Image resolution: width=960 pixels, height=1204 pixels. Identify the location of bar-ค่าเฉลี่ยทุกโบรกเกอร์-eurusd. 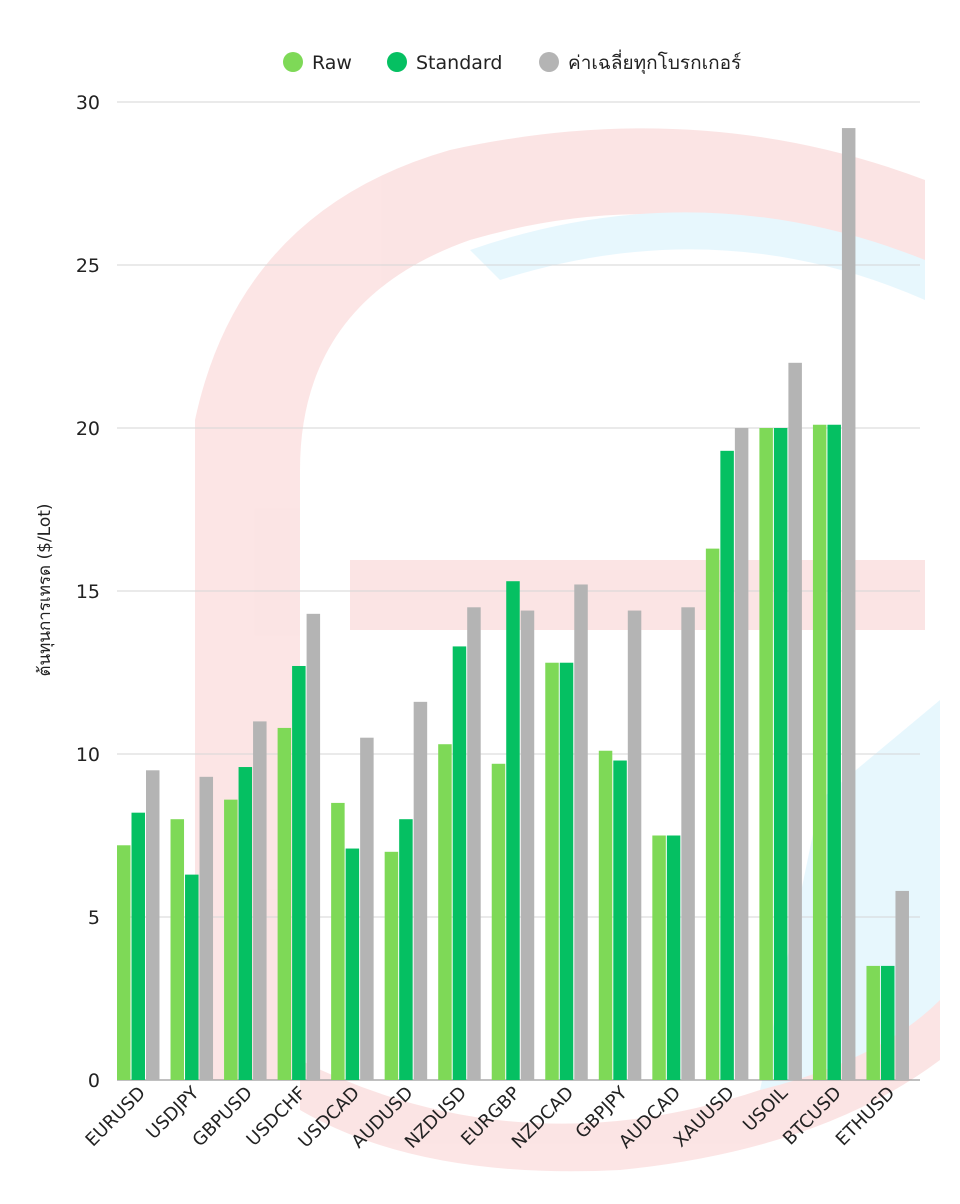
(153, 925).